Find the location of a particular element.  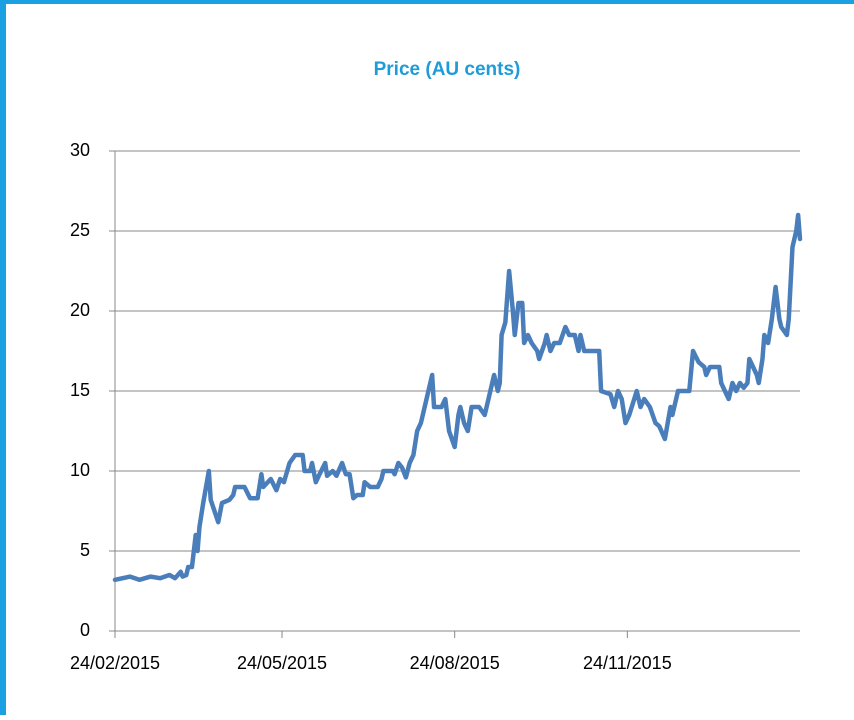

y-tick-label: 10 is located at coordinates (80, 470).